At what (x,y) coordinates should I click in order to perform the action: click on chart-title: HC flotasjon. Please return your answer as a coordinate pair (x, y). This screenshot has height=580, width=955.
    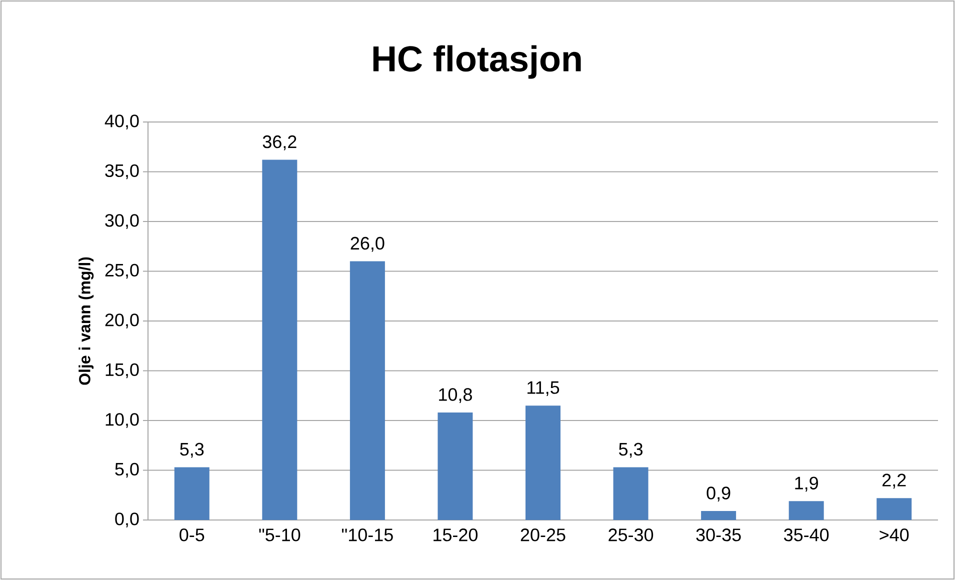
    Looking at the image, I should click on (477, 62).